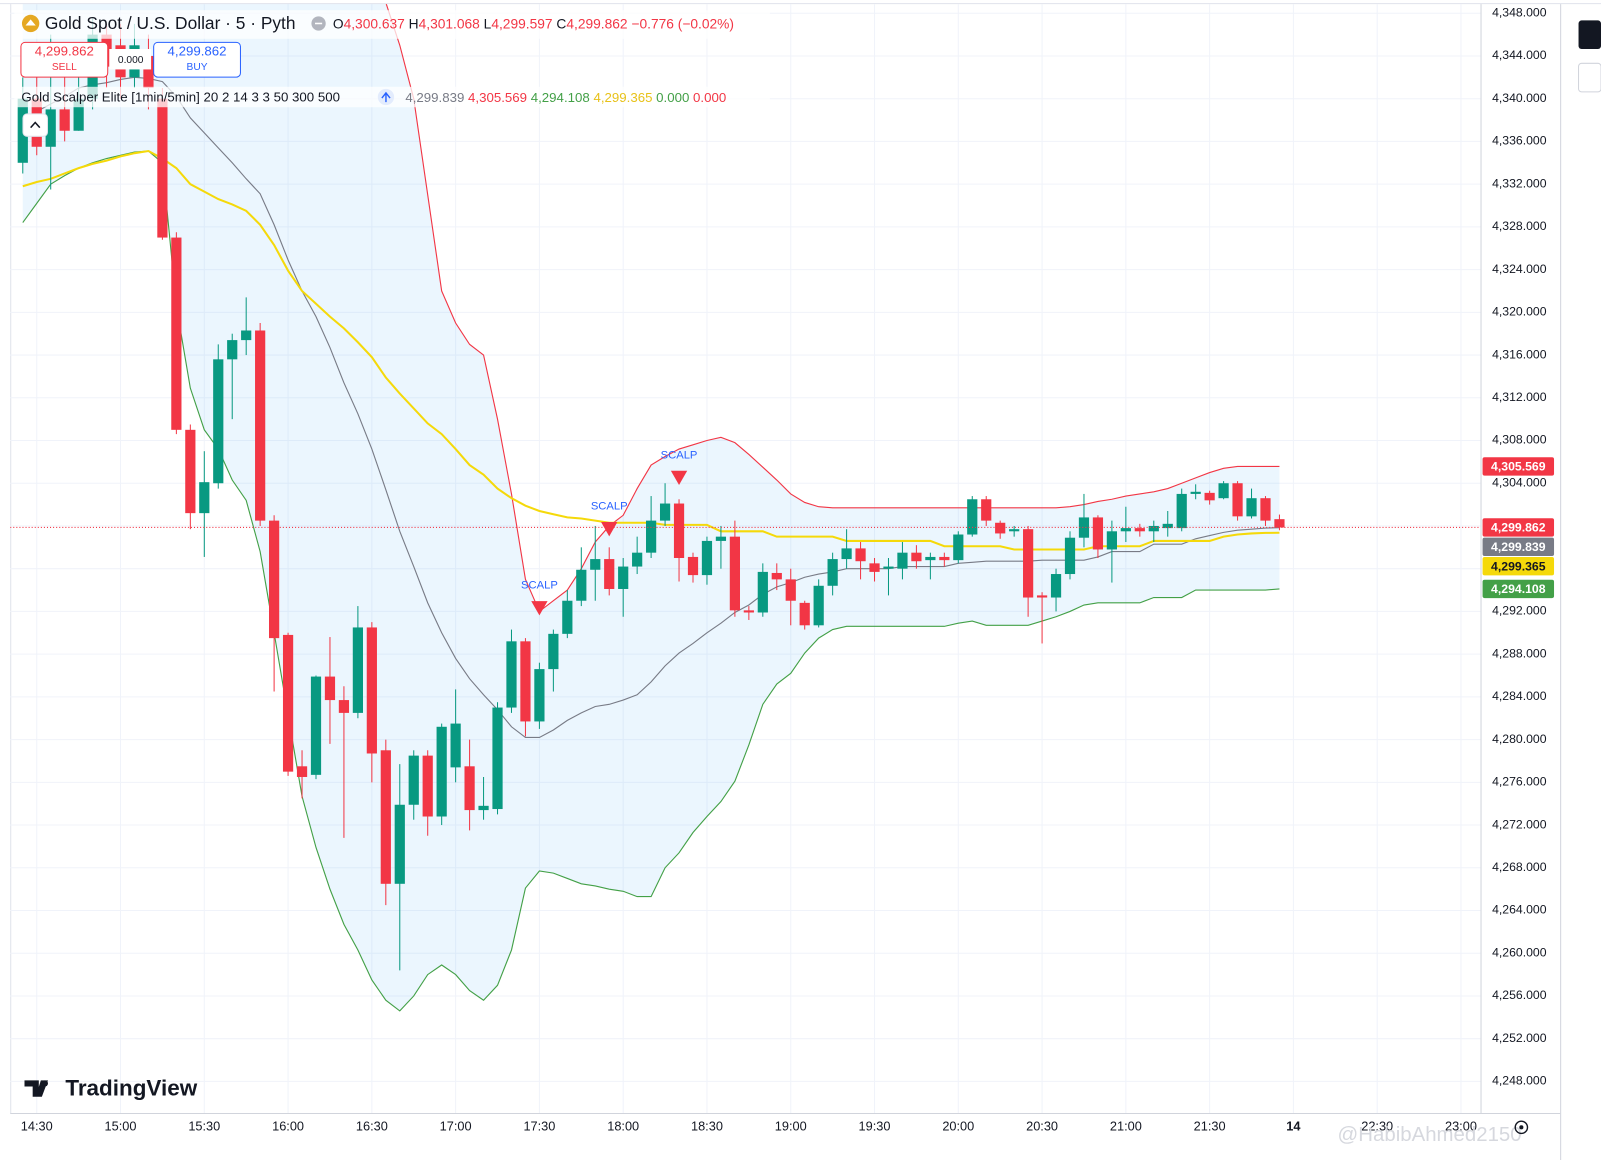 This screenshot has width=1601, height=1160. I want to click on y-tick-label: 4,264.000, so click(1519, 910).